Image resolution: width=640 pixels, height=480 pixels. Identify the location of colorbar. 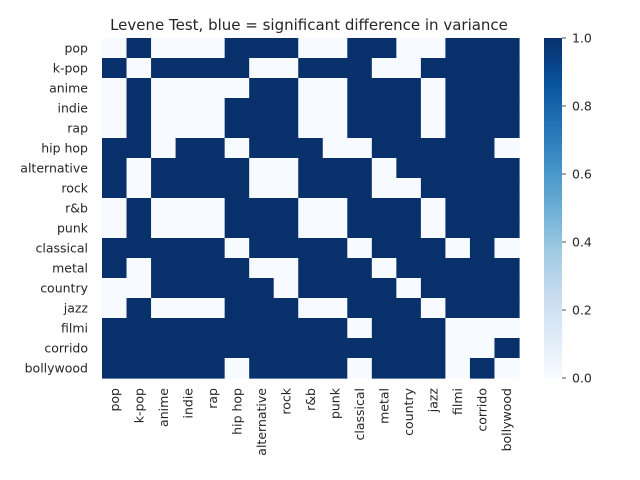
(553, 208).